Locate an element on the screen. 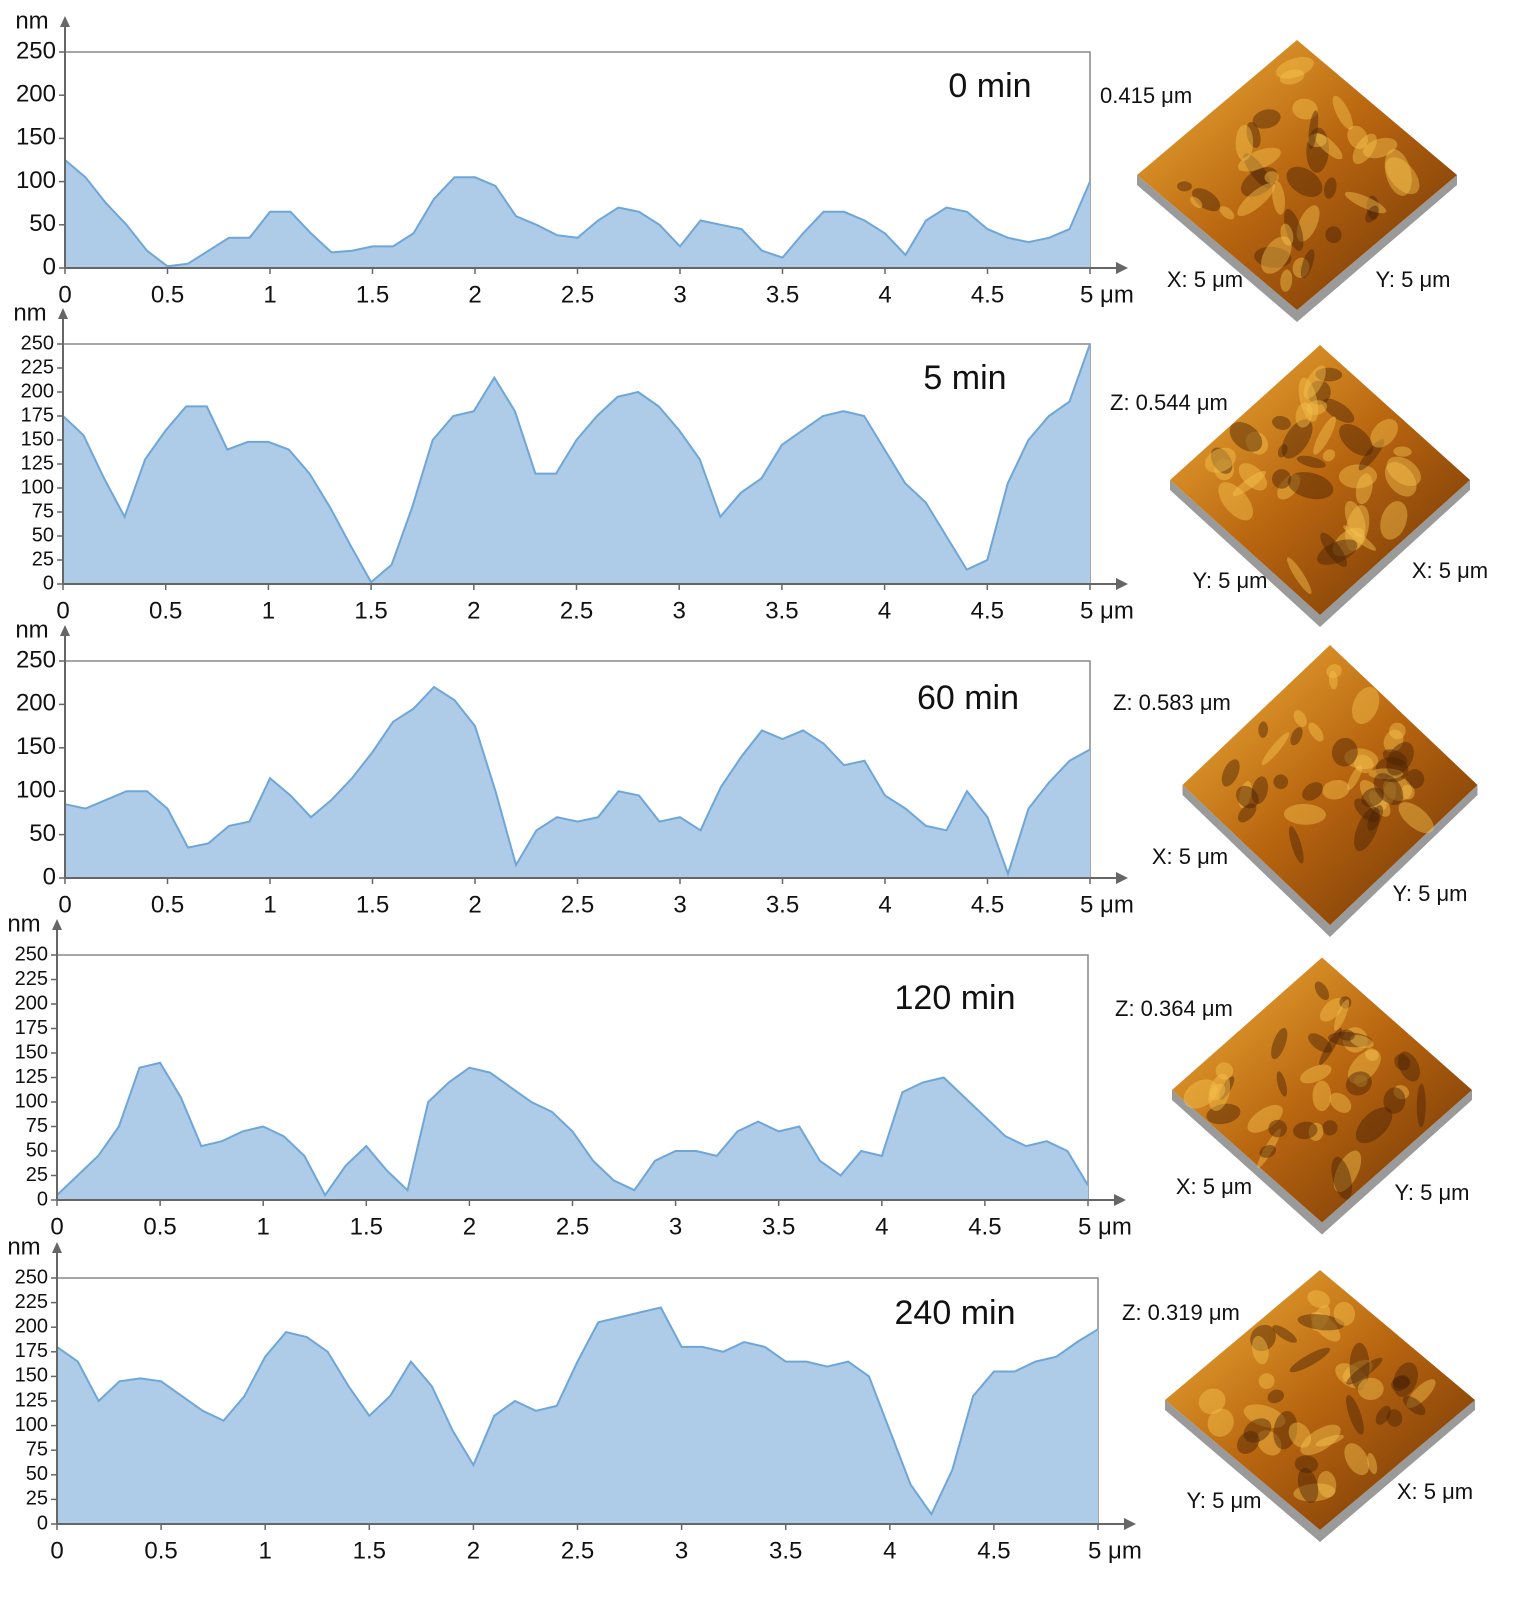 Image resolution: width=1534 pixels, height=1618 pixels. y-tick-label: 100 is located at coordinates (31, 1101).